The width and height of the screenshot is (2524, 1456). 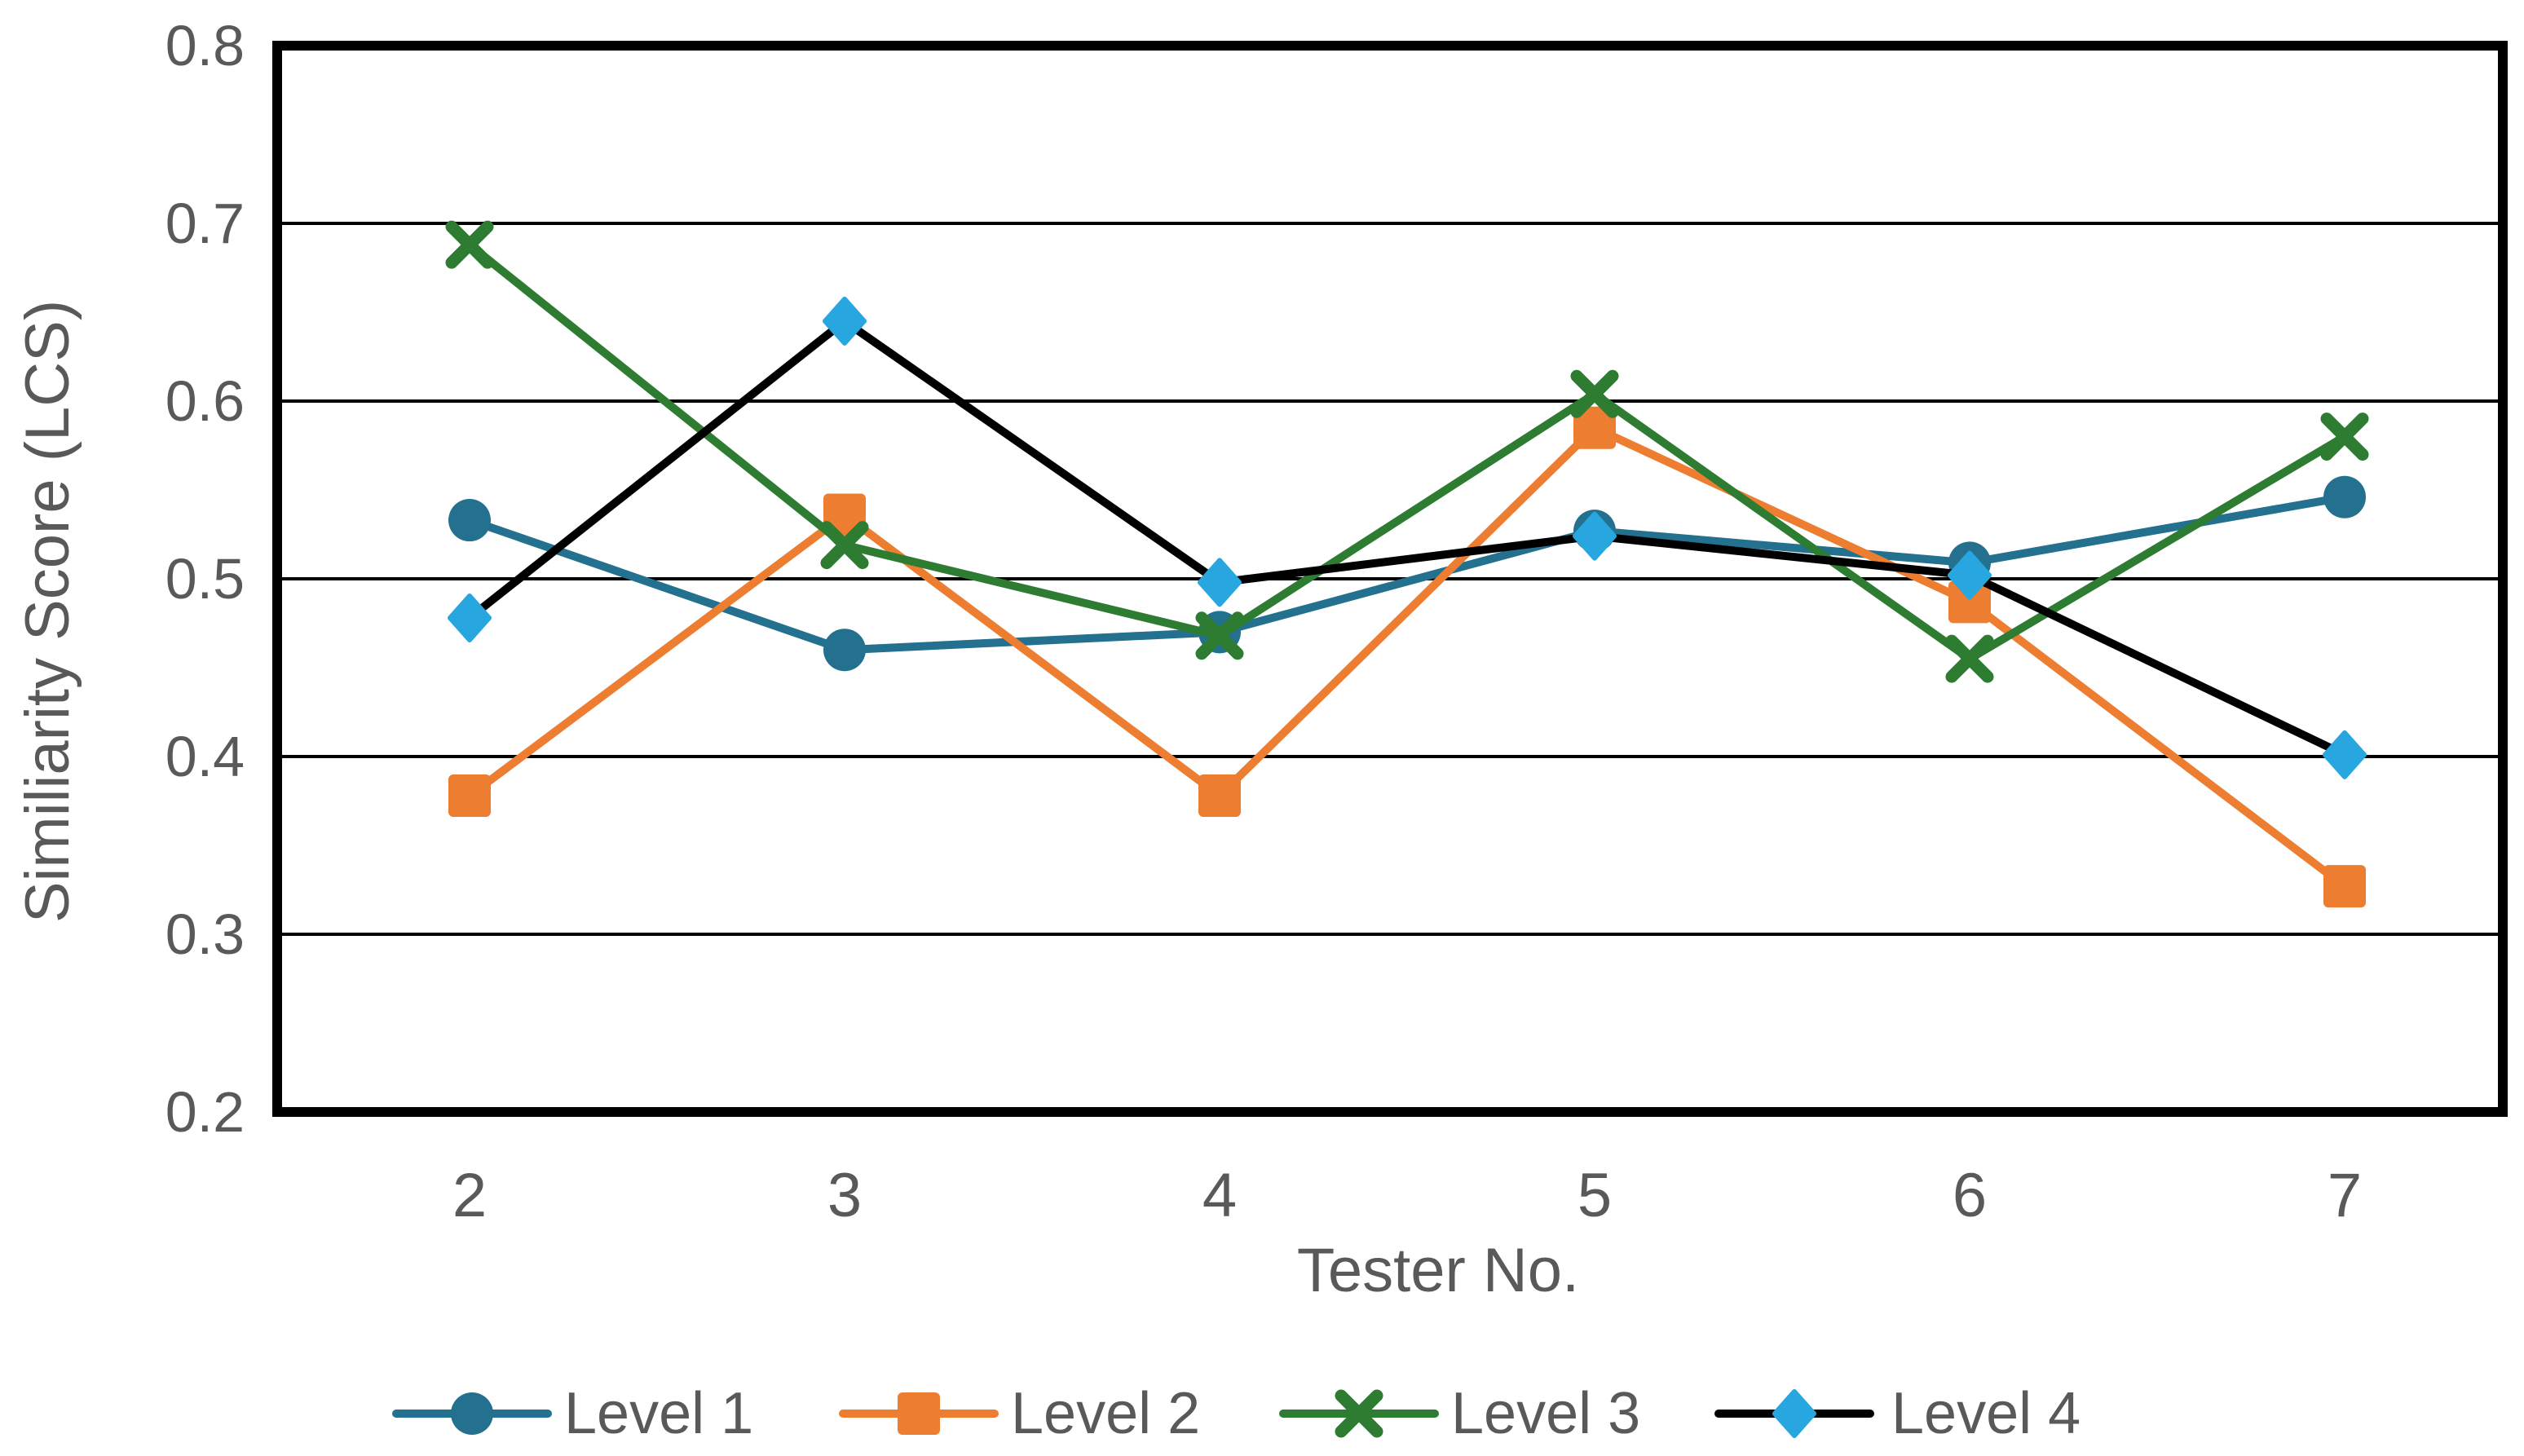 I want to click on legend-label-level-3: Level 3, so click(x=1545, y=1413).